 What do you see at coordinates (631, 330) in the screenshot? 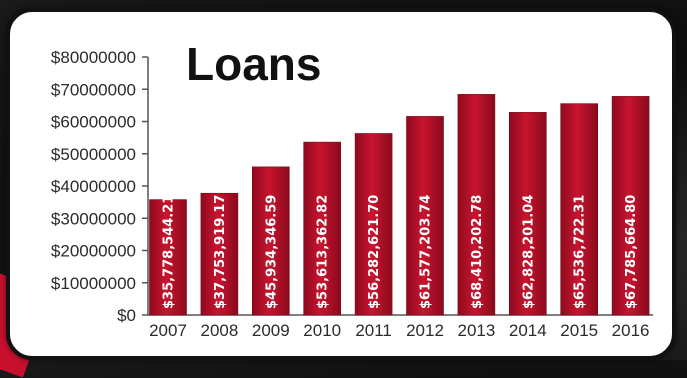
I see `x-tick-label: 2016` at bounding box center [631, 330].